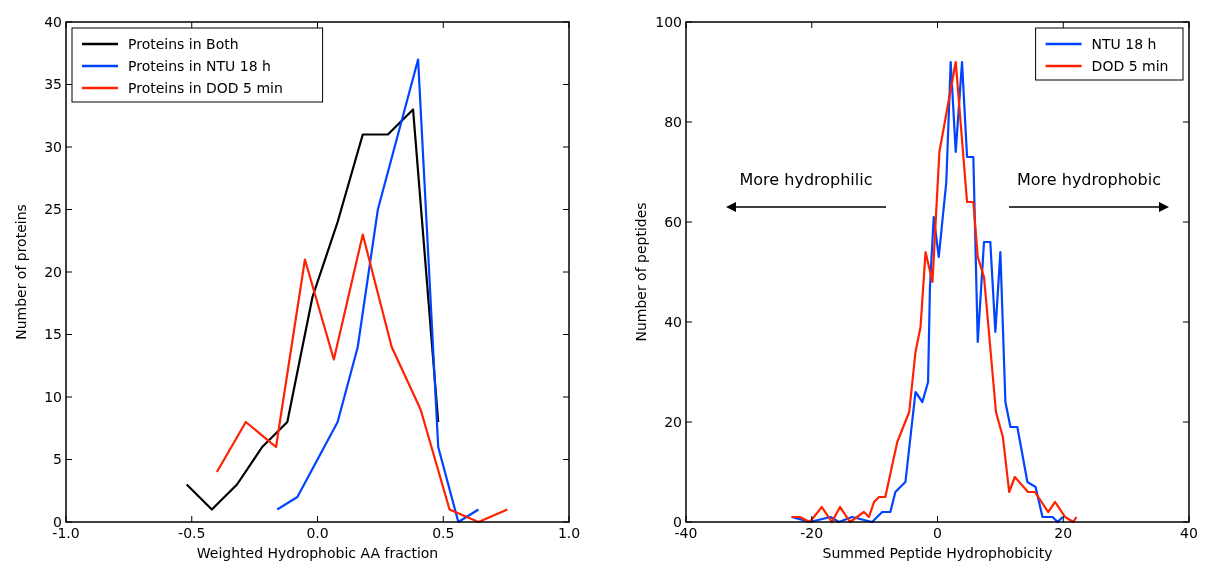  I want to click on legend-label: Proteins in NTU 18 h, so click(199, 65).